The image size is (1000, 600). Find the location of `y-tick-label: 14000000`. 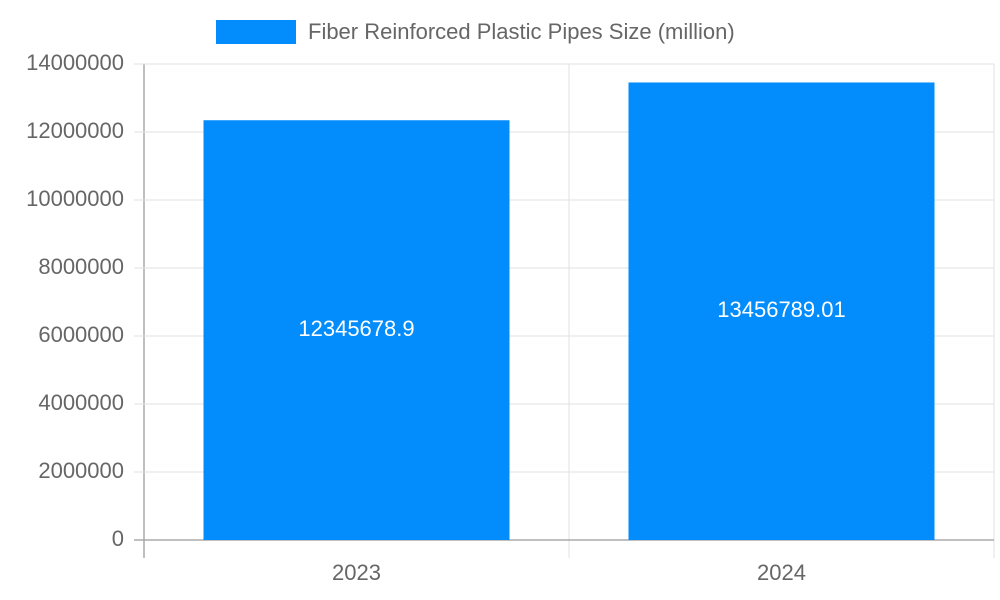

y-tick-label: 14000000 is located at coordinates (75, 62).